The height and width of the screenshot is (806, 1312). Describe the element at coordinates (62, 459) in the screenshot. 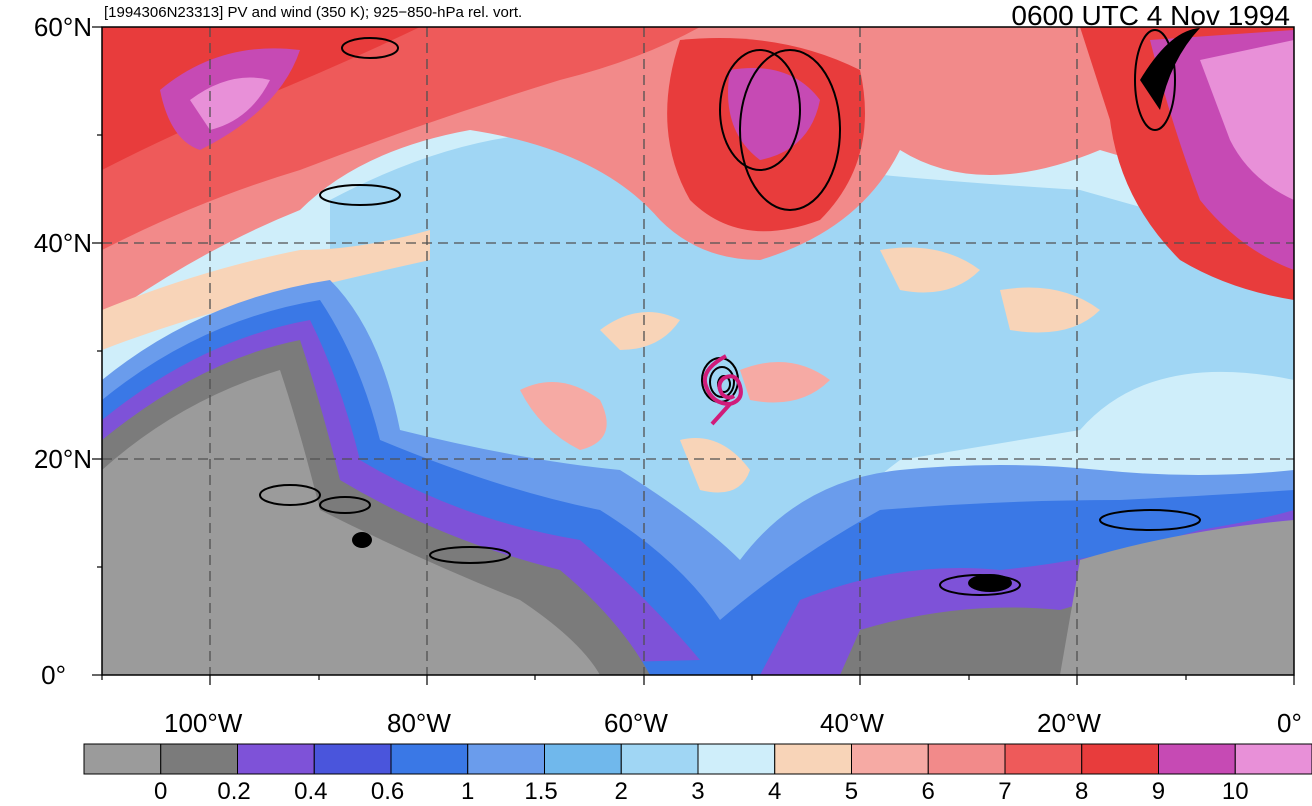

I see `lat-label-20n: 20°N` at that location.